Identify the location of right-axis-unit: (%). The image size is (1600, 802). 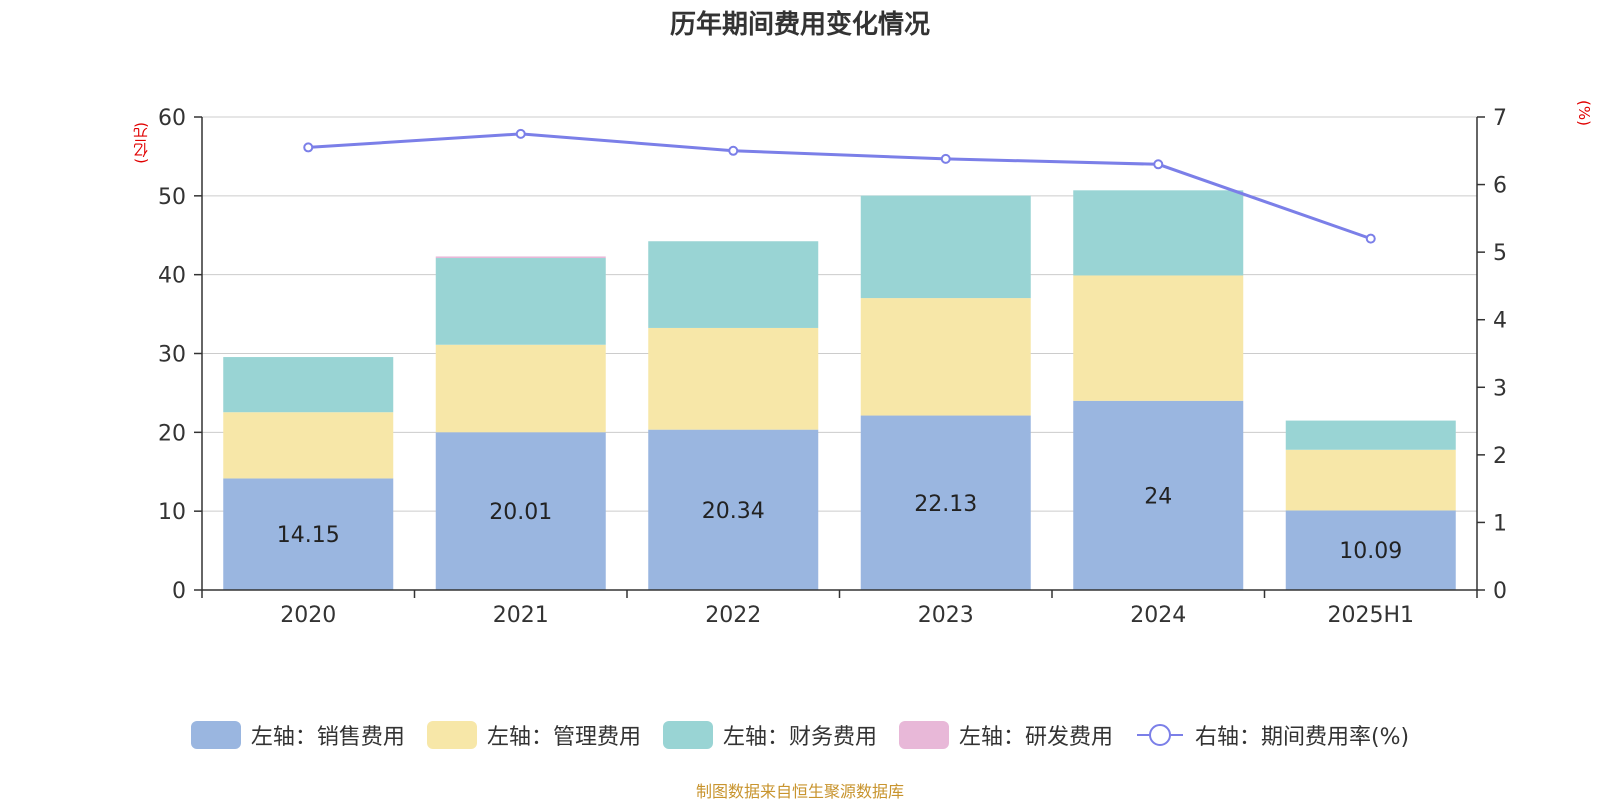
(1584, 113).